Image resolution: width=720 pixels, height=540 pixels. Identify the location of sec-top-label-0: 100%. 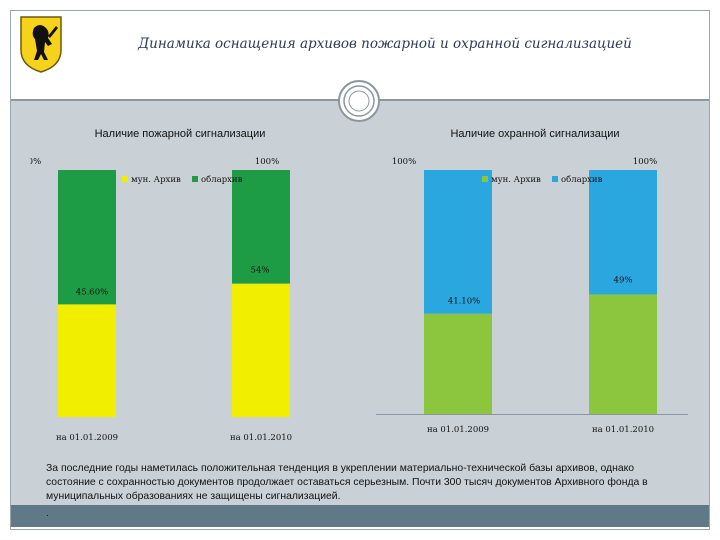
(404, 162).